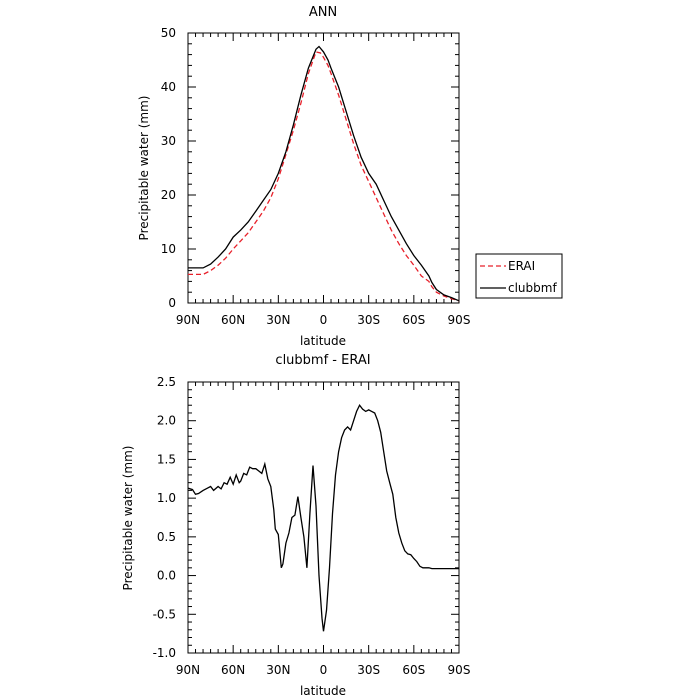  I want to click on chart-top-y-tick-label: 50, so click(168, 33).